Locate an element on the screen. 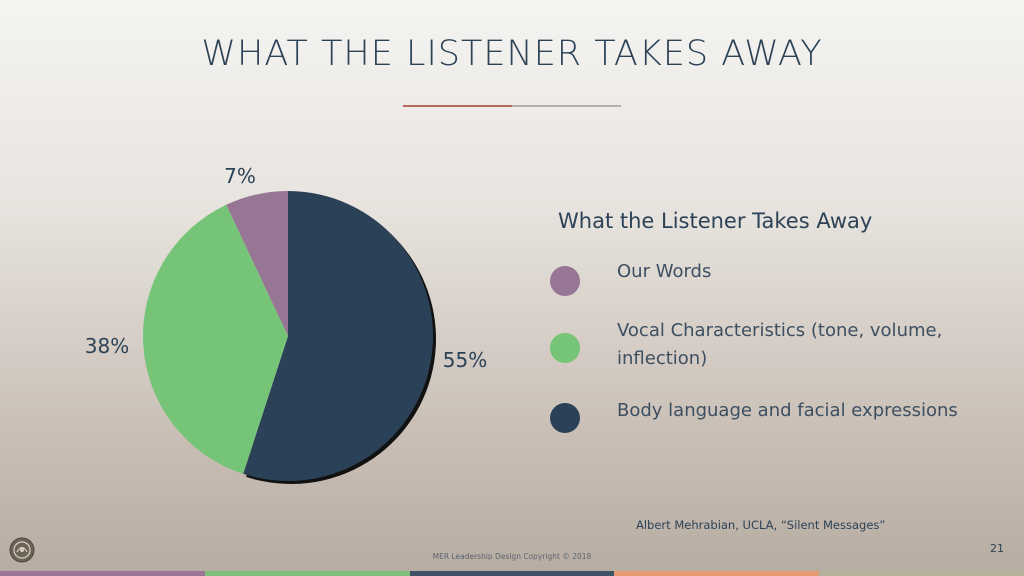  slide-title: WHAT THE LISTENER TAKES AWAY is located at coordinates (512, 54).